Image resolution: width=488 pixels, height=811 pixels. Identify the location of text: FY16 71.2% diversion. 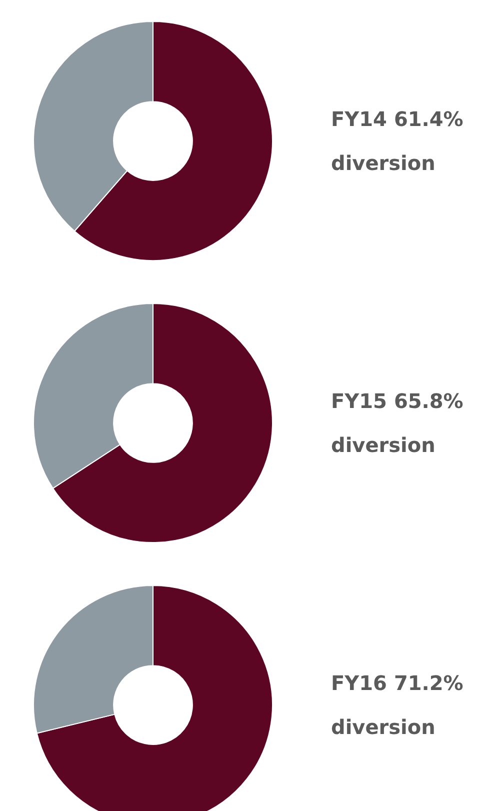
(397, 705).